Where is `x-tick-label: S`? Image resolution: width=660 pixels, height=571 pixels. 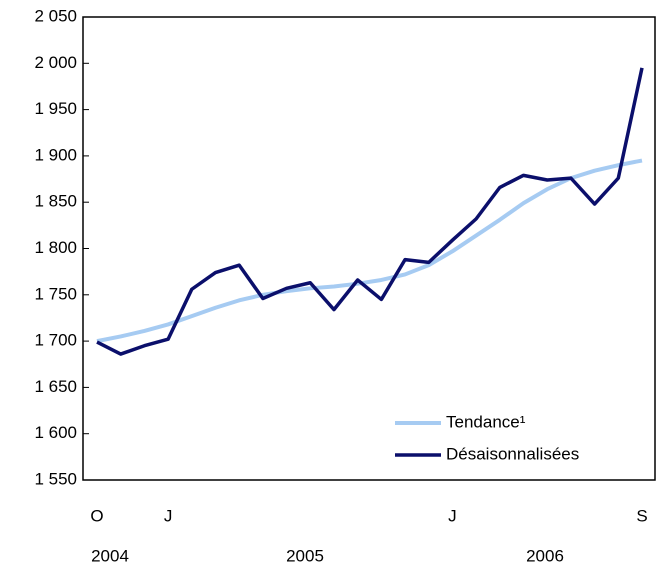
x-tick-label: S is located at coordinates (641, 515).